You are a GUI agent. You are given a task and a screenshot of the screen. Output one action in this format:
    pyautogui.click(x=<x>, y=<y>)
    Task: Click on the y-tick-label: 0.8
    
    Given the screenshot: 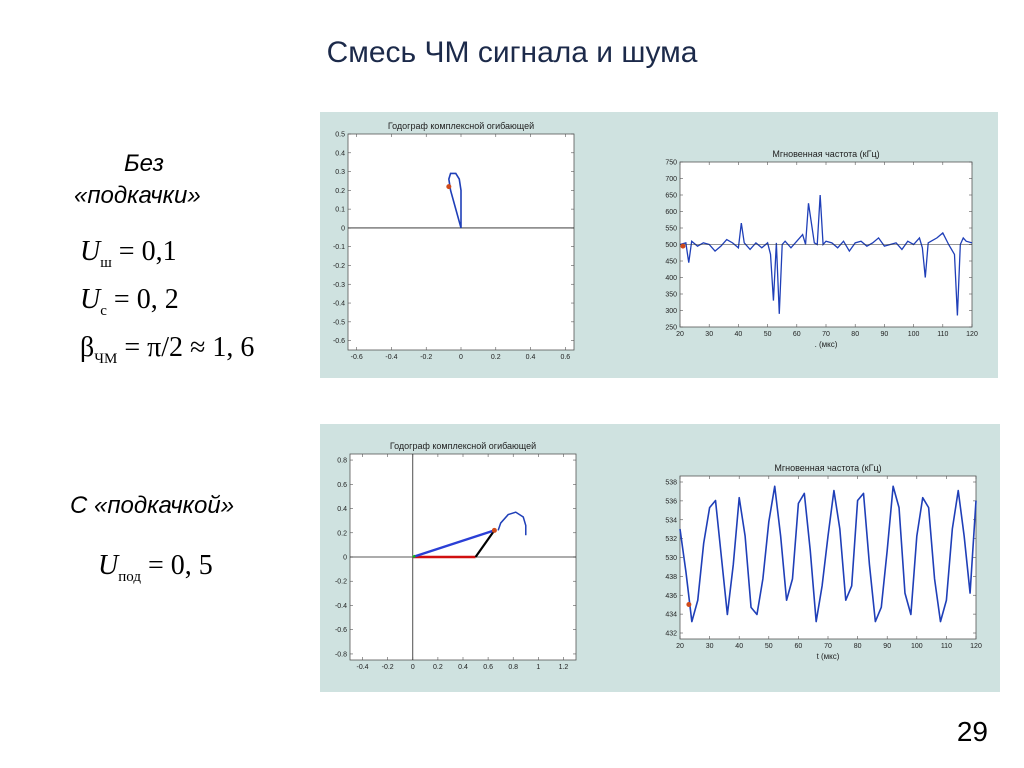 What is the action you would take?
    pyautogui.click(x=342, y=461)
    